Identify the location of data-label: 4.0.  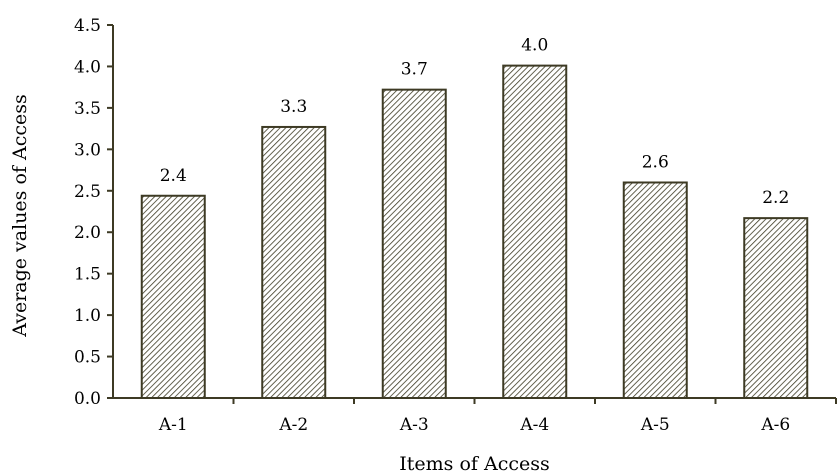
(534, 46).